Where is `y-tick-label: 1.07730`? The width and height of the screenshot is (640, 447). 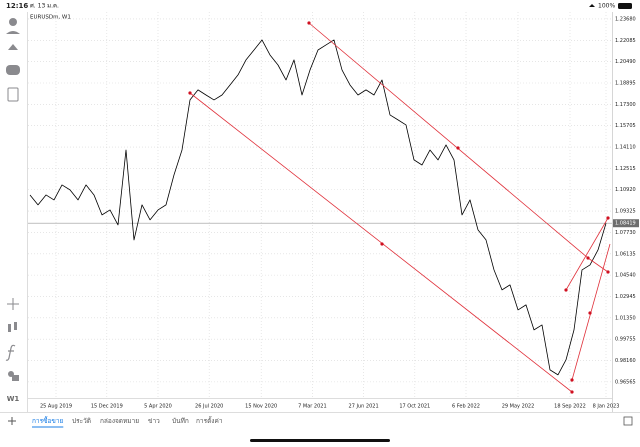
y-tick-label: 1.07730 is located at coordinates (625, 233).